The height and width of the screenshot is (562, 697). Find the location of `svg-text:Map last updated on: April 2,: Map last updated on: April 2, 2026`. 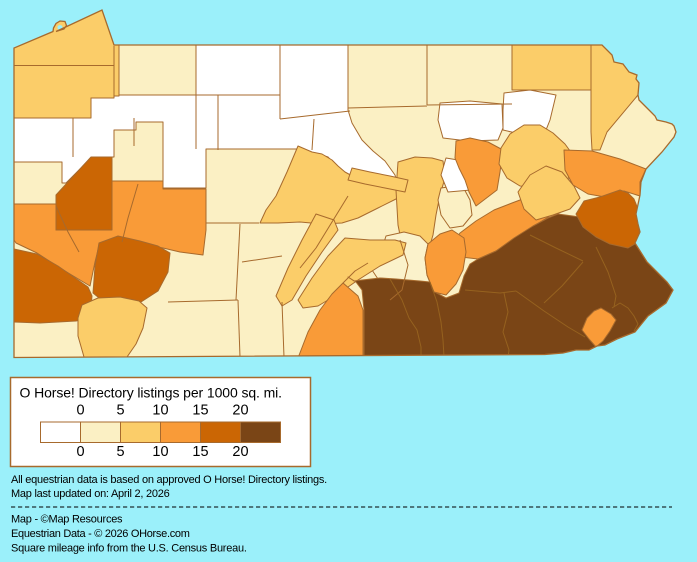

svg-text:Map last updated on: April 2,: Map last updated on: April 2, 2026 is located at coordinates (90, 494).